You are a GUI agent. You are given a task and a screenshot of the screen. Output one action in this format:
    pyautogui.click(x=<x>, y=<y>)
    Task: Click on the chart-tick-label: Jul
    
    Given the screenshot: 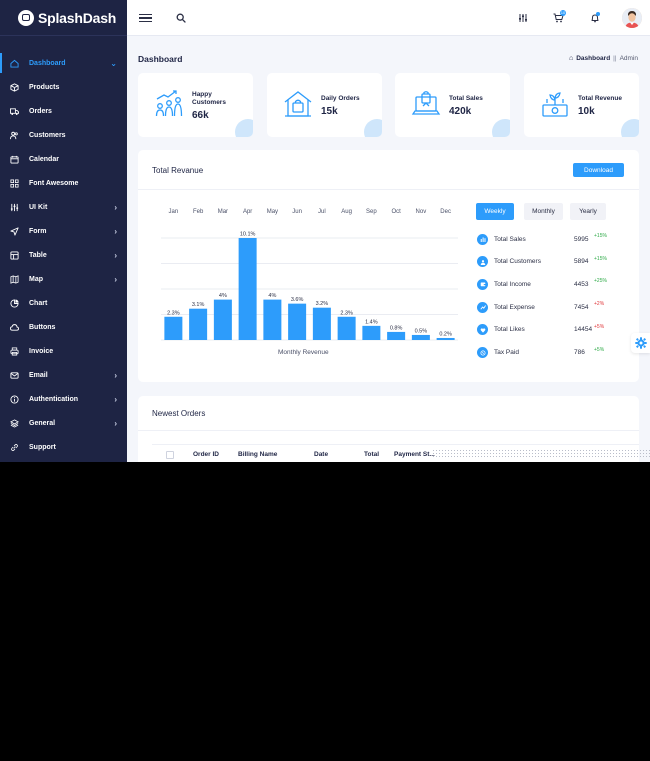 What is the action you would take?
    pyautogui.click(x=322, y=212)
    